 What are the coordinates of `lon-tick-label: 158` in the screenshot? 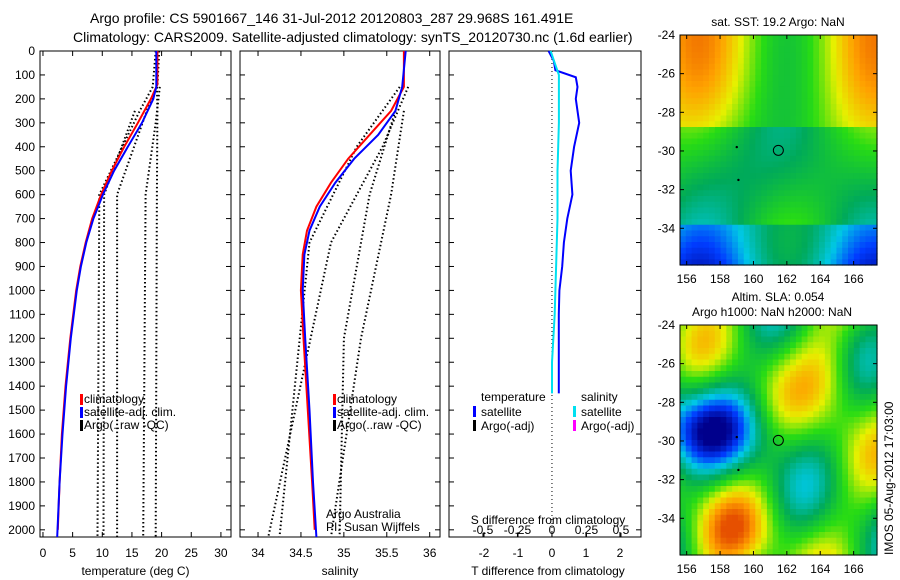 It's located at (720, 279).